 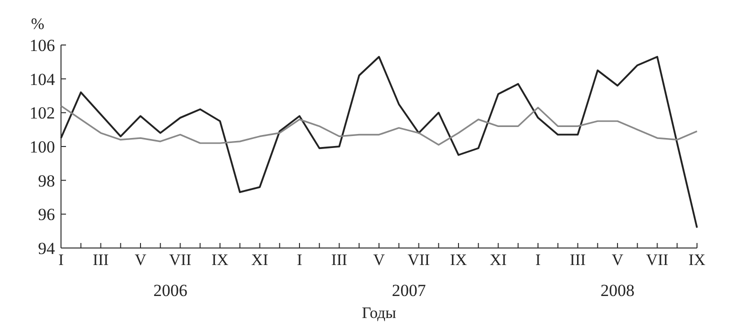 What do you see at coordinates (43, 79) in the screenshot?
I see `y-tick-label: 104` at bounding box center [43, 79].